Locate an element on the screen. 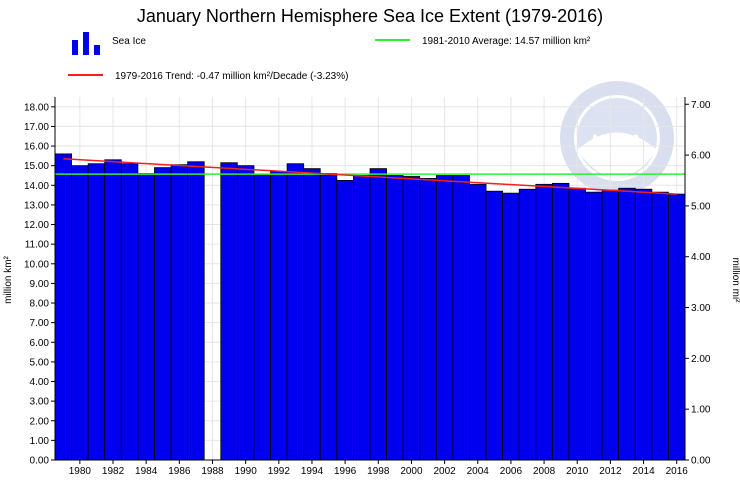 This screenshot has width=740, height=500. noaa-logo-icon: NOAA is located at coordinates (617, 138).